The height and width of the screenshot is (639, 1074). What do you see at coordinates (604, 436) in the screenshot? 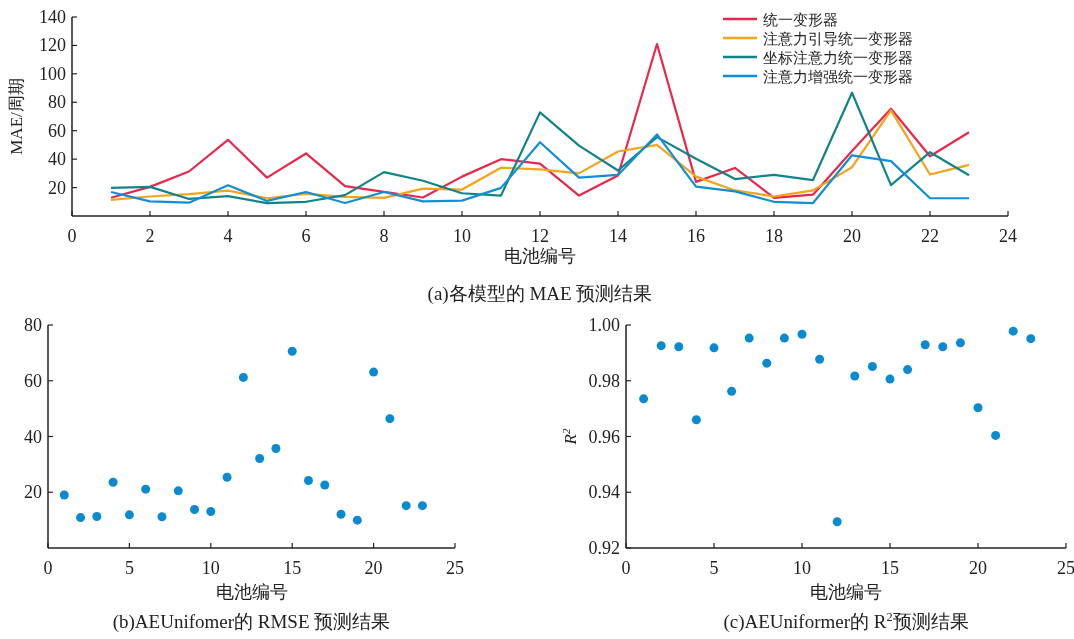
I see `y-tick-label: 0.96` at bounding box center [604, 436].